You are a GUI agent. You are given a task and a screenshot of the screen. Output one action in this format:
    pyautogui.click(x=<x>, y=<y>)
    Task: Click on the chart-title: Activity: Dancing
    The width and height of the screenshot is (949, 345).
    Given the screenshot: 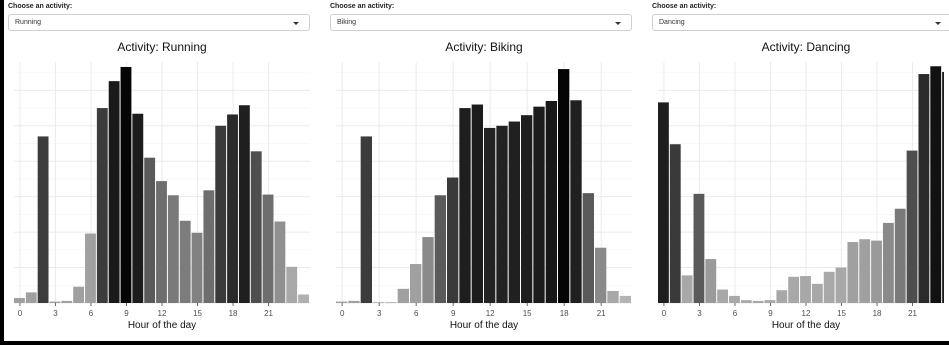 What is the action you would take?
    pyautogui.click(x=806, y=47)
    